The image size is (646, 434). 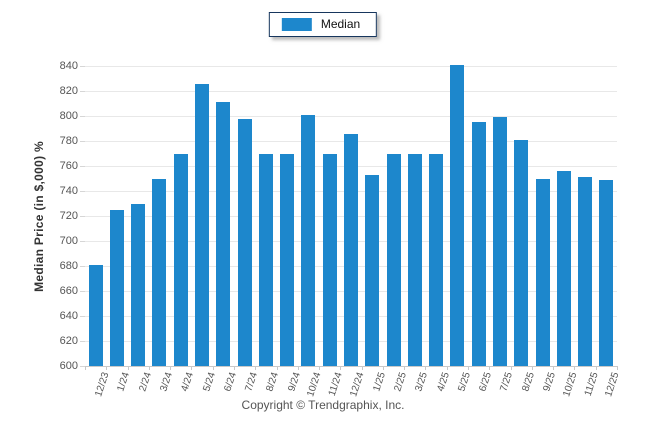 What do you see at coordinates (102, 385) in the screenshot?
I see `x-tick-label: 12/23` at bounding box center [102, 385].